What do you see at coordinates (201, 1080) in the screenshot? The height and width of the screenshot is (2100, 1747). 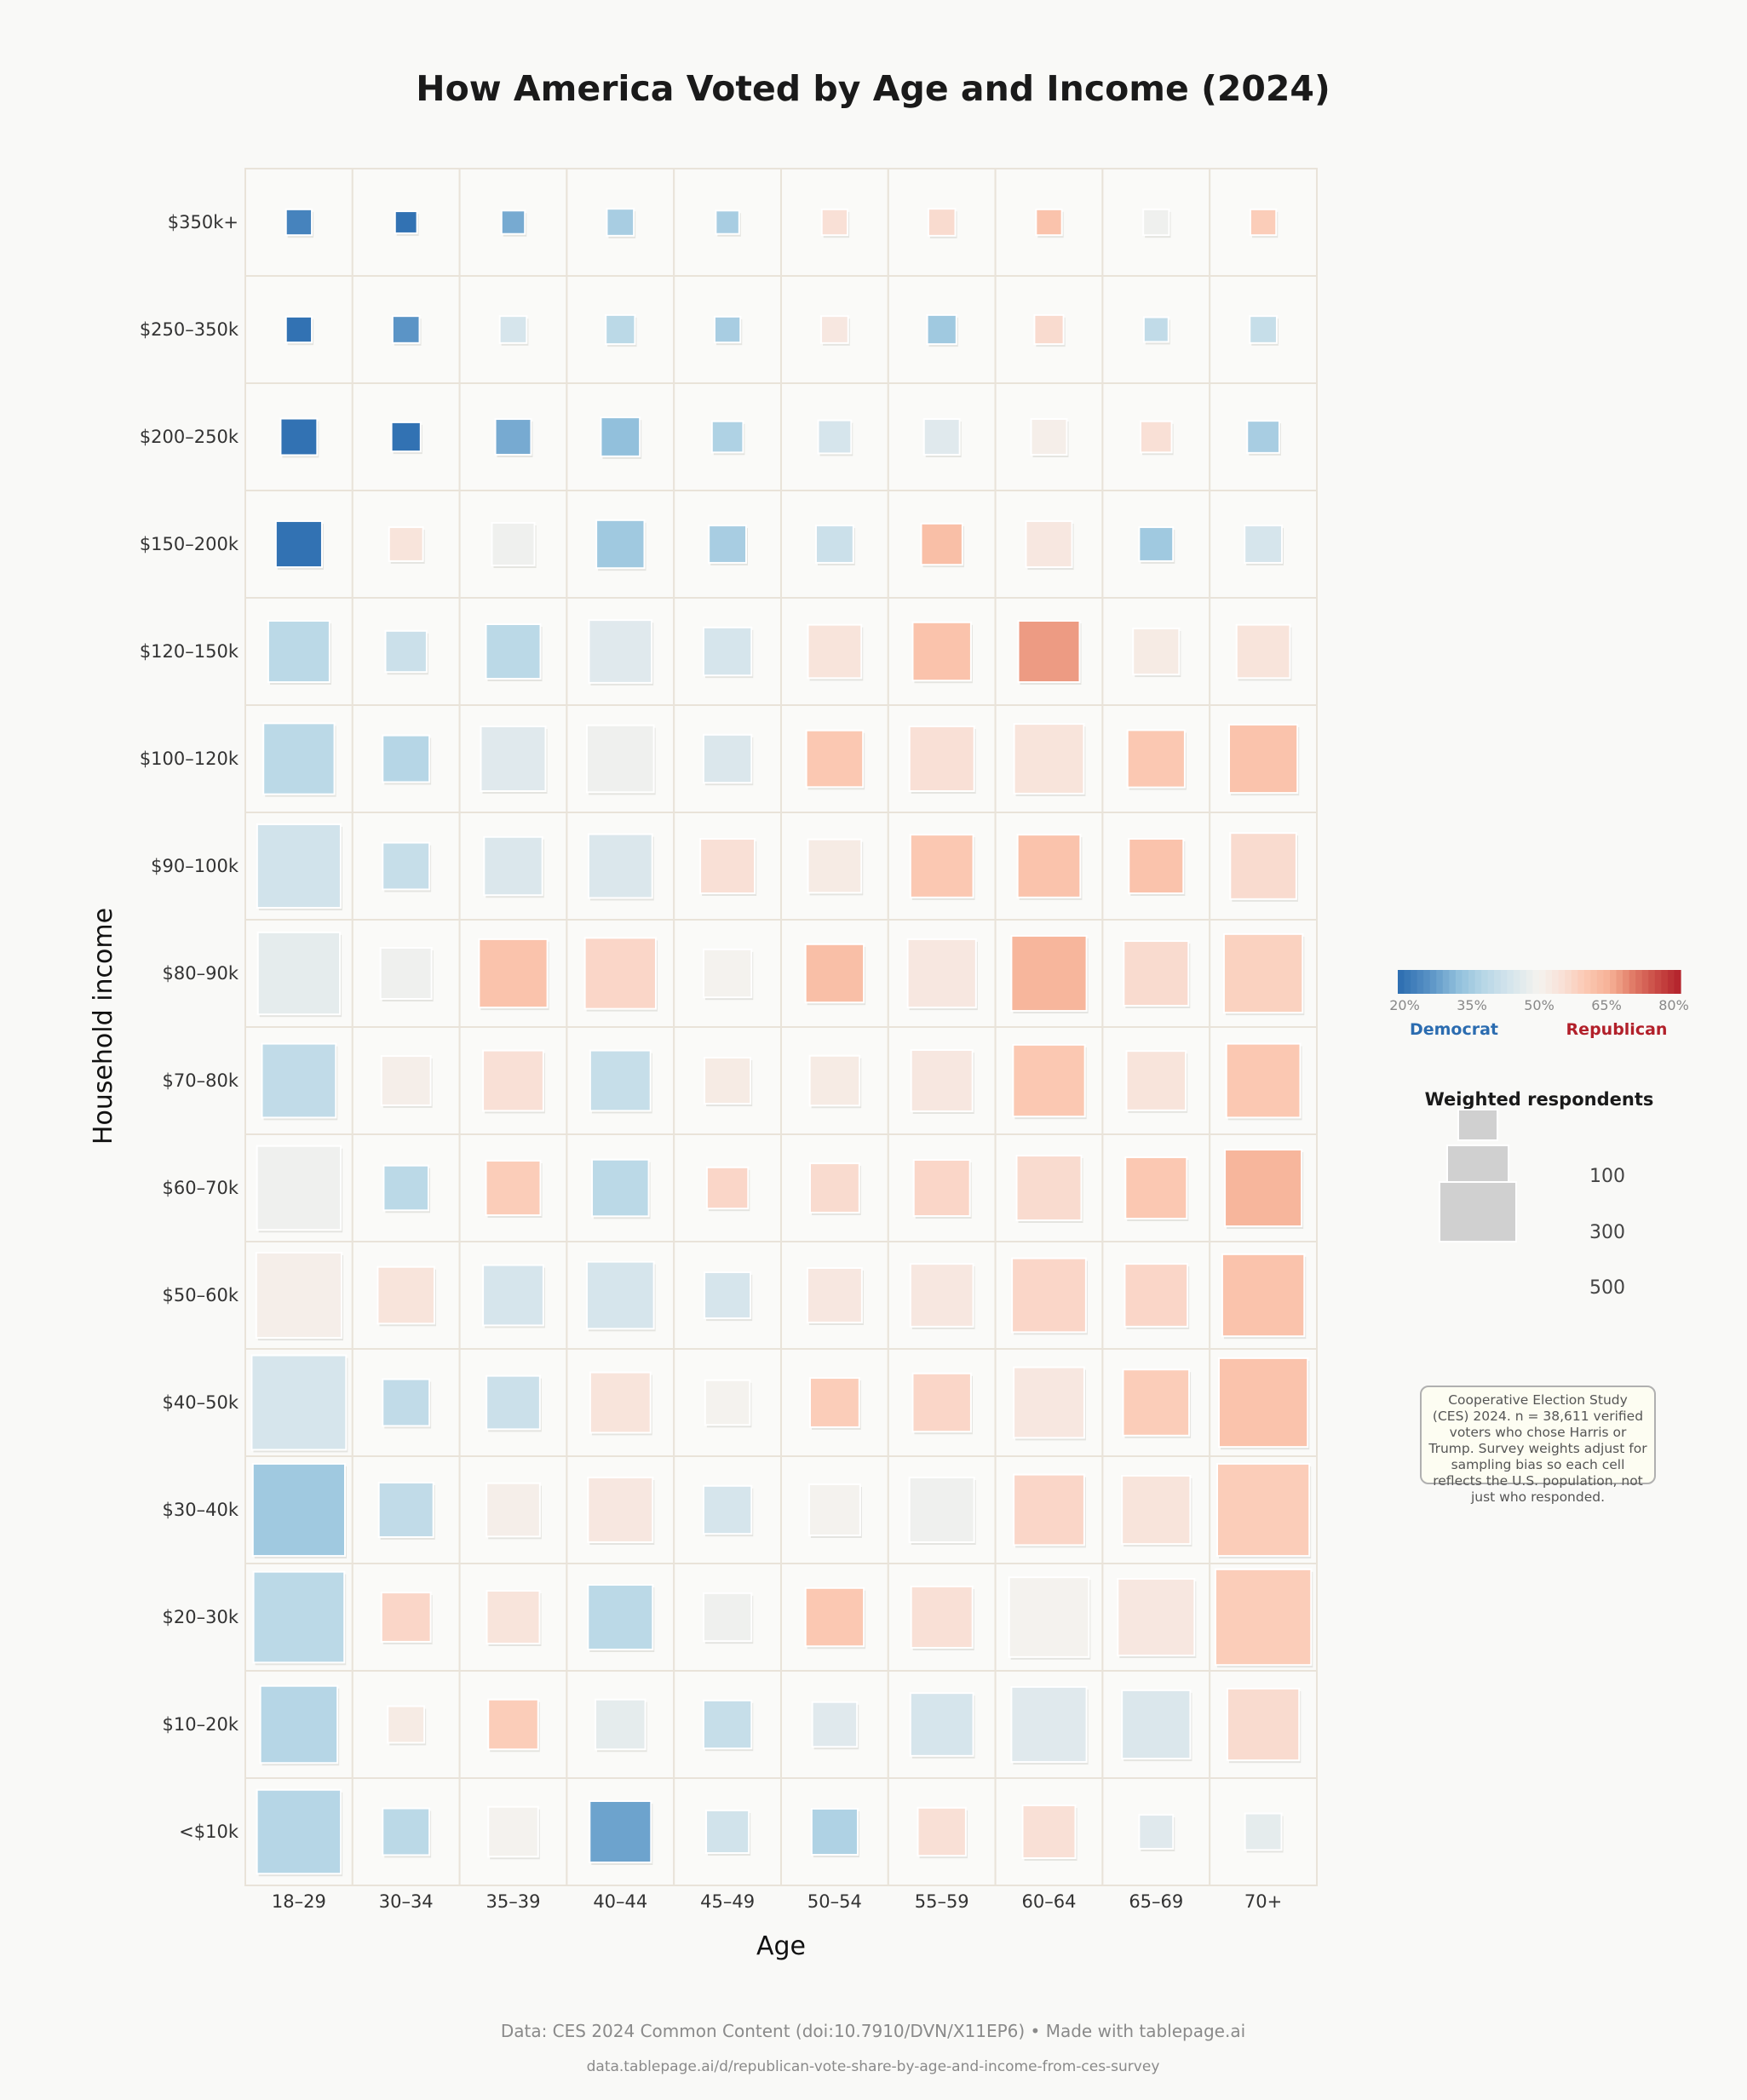 I see `y-tick-label: $70–80k` at bounding box center [201, 1080].